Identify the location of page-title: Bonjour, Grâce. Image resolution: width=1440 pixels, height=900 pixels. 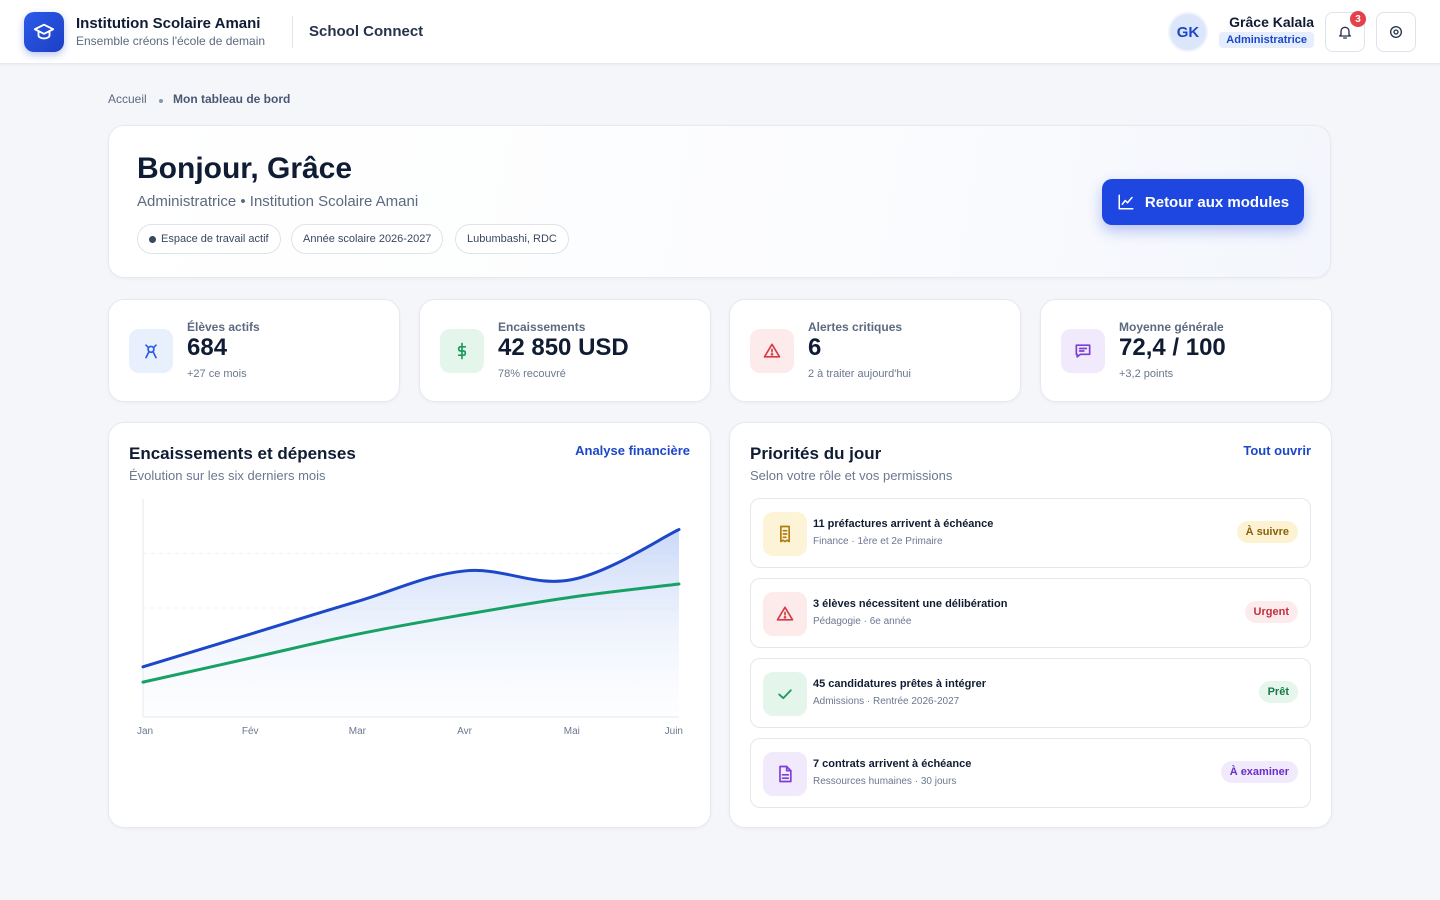
(245, 168).